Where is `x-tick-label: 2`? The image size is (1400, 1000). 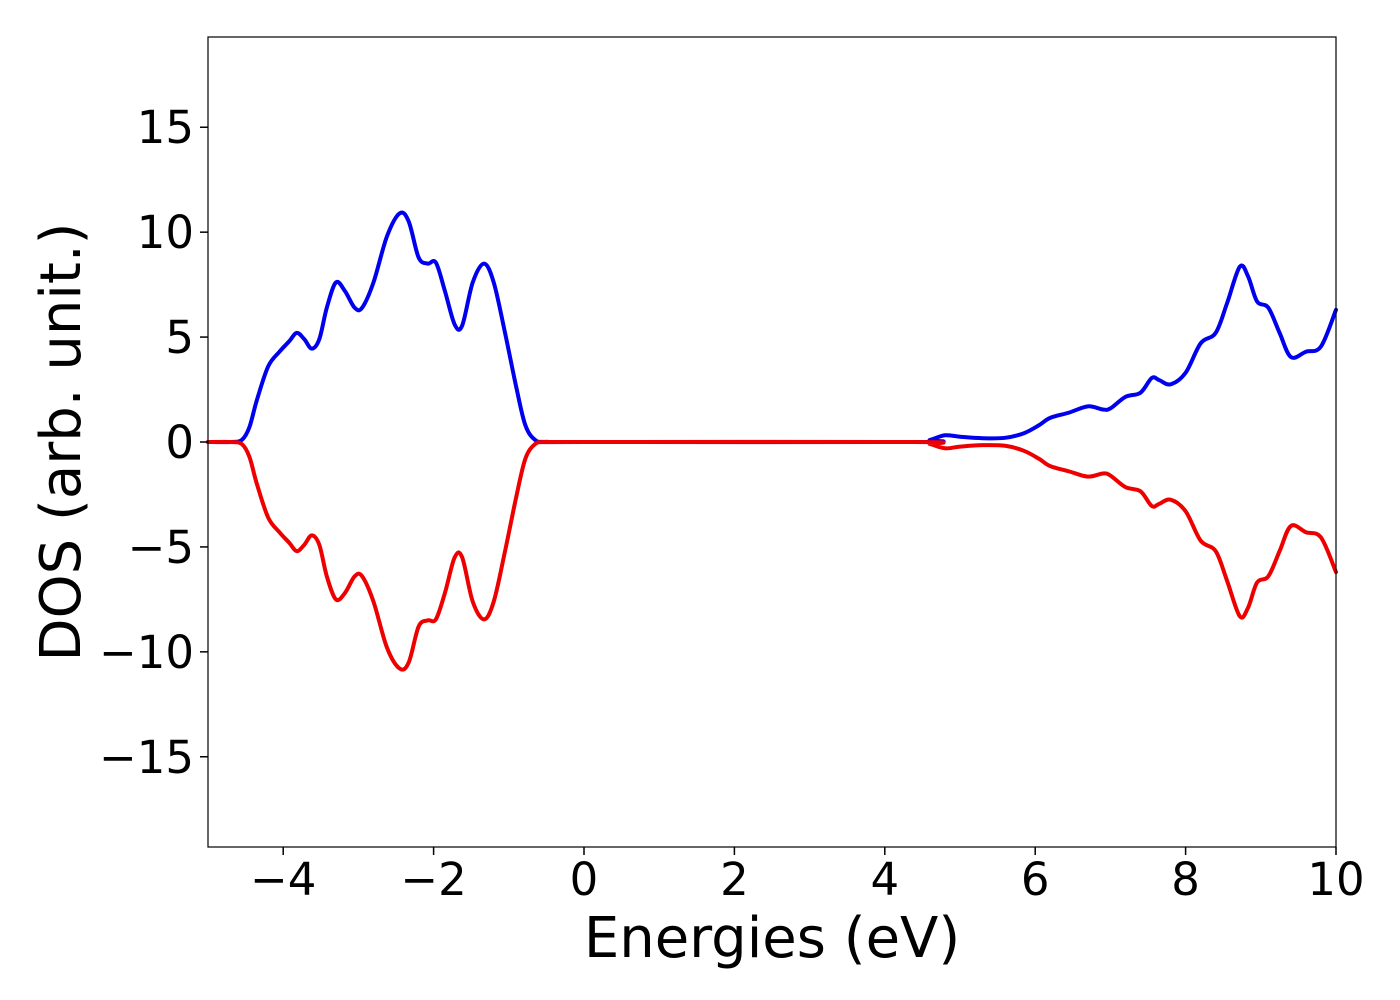
x-tick-label: 2 is located at coordinates (734, 879).